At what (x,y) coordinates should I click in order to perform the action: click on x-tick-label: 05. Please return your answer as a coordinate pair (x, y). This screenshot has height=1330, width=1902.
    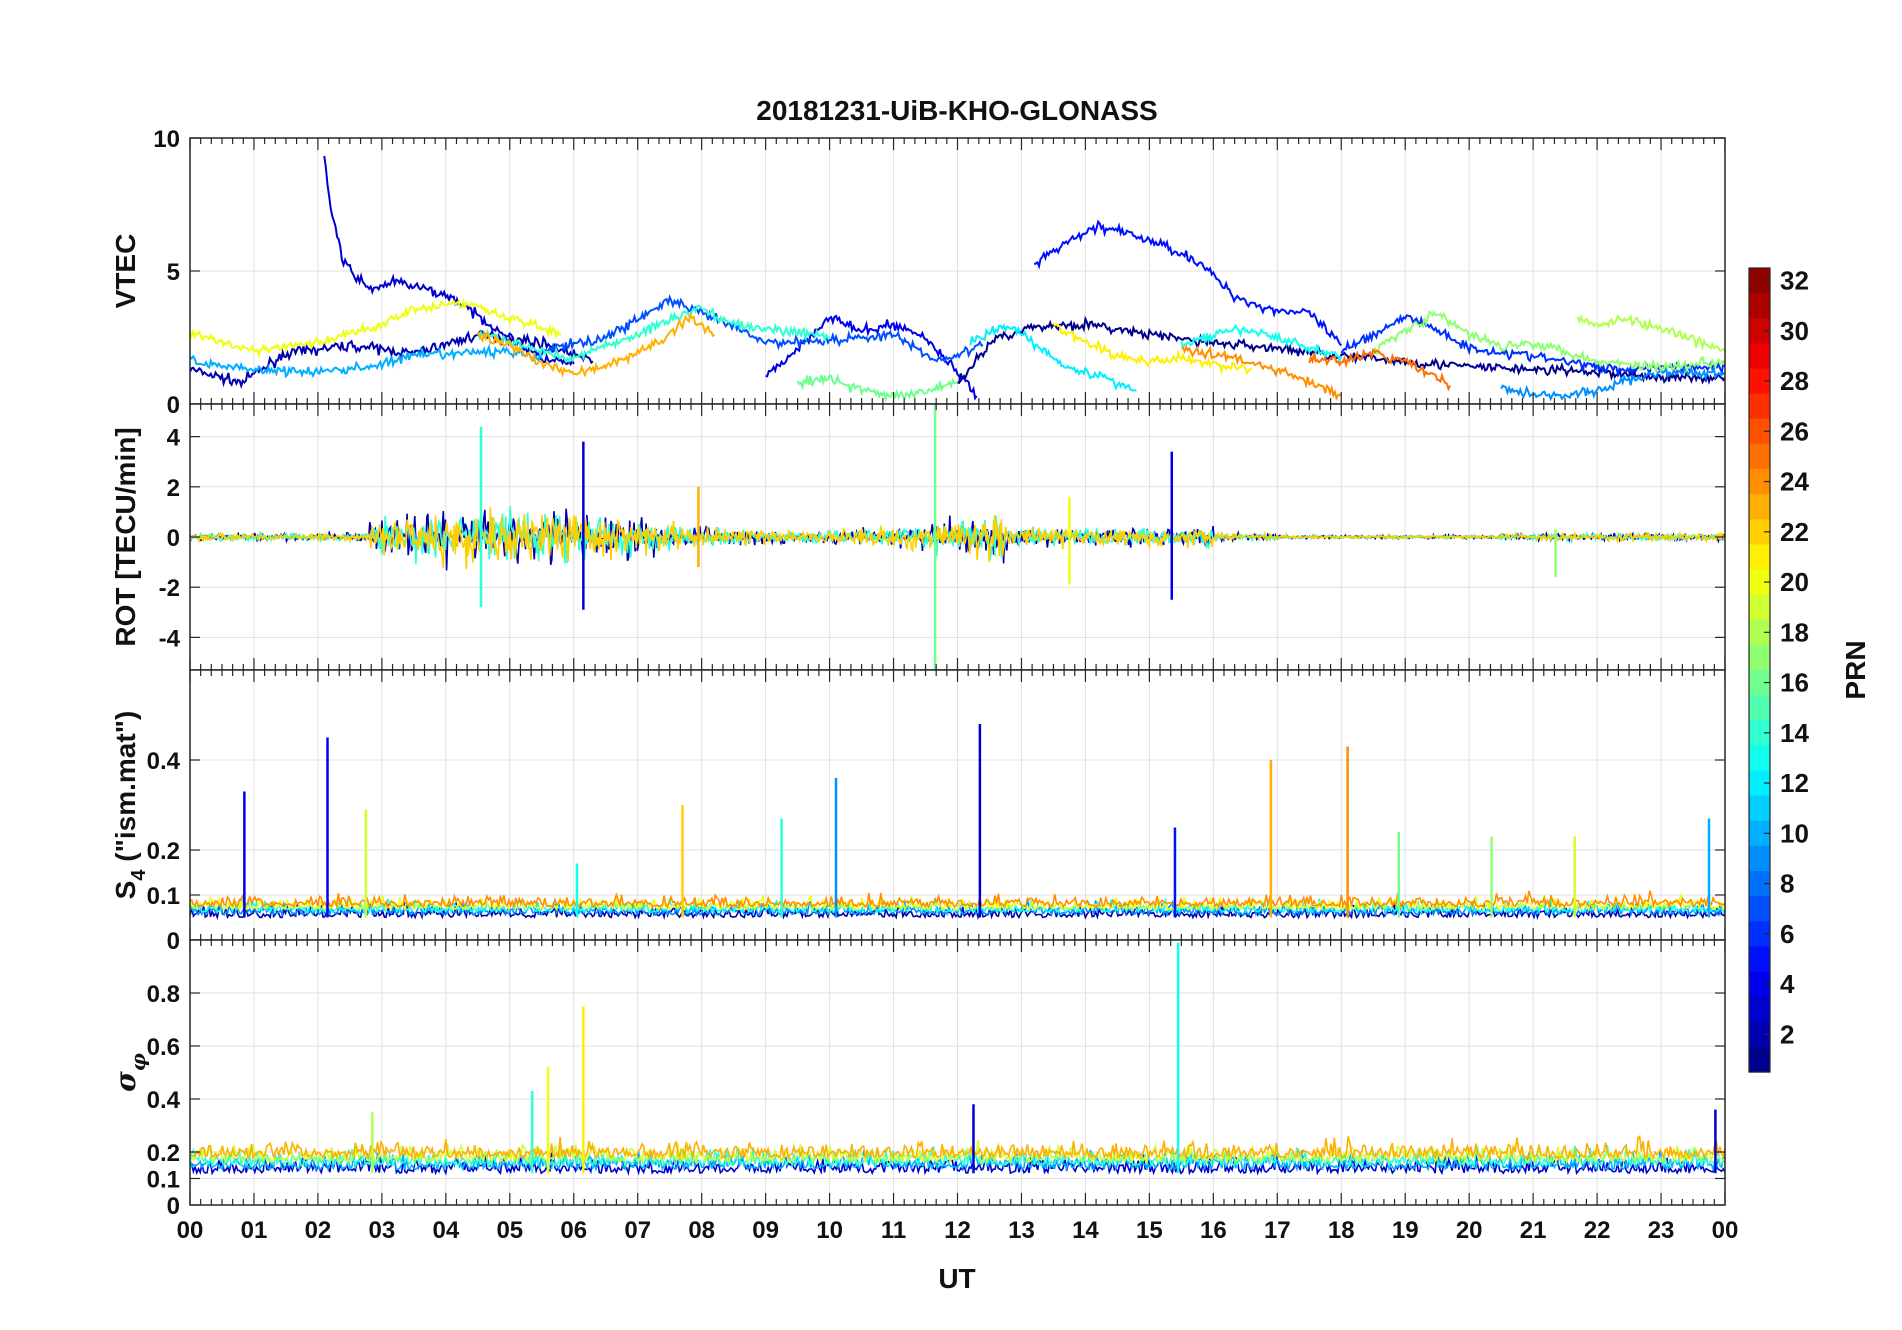
    Looking at the image, I should click on (509, 1230).